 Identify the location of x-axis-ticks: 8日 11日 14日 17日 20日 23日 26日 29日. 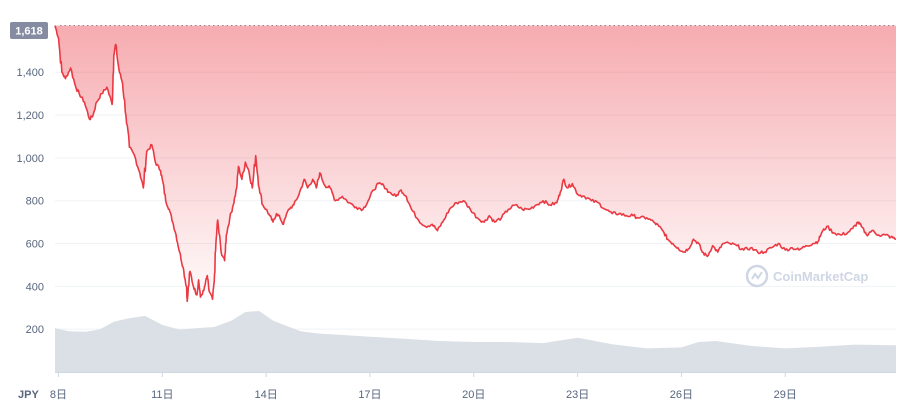
(423, 386).